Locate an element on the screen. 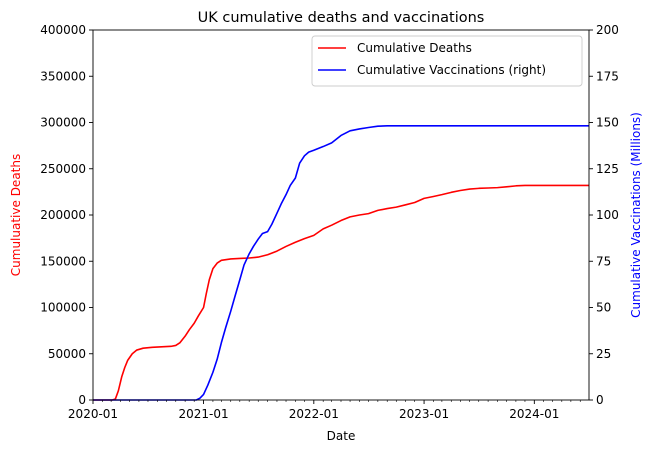 This screenshot has width=654, height=453. left-tick-label: 100000 is located at coordinates (63, 308).